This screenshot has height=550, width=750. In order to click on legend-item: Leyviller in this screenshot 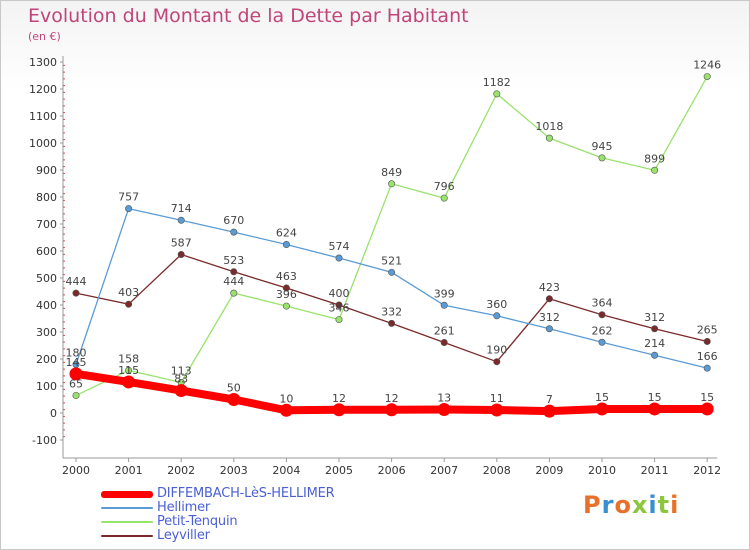, I will do `click(217, 536)`.